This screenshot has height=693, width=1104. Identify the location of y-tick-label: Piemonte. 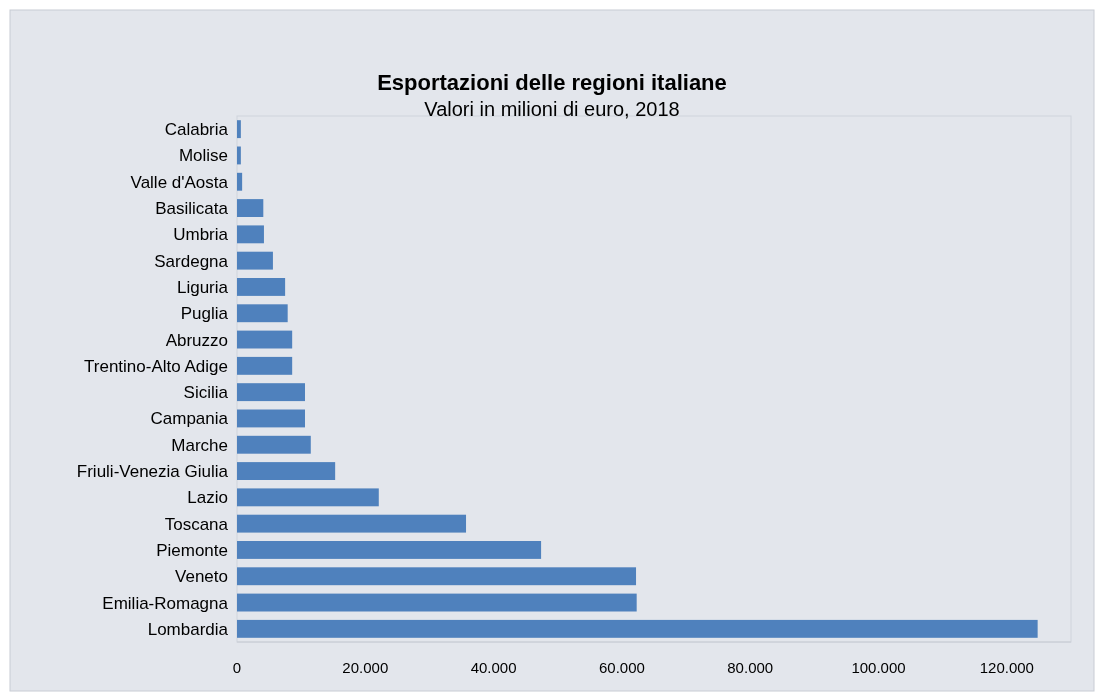
(192, 550).